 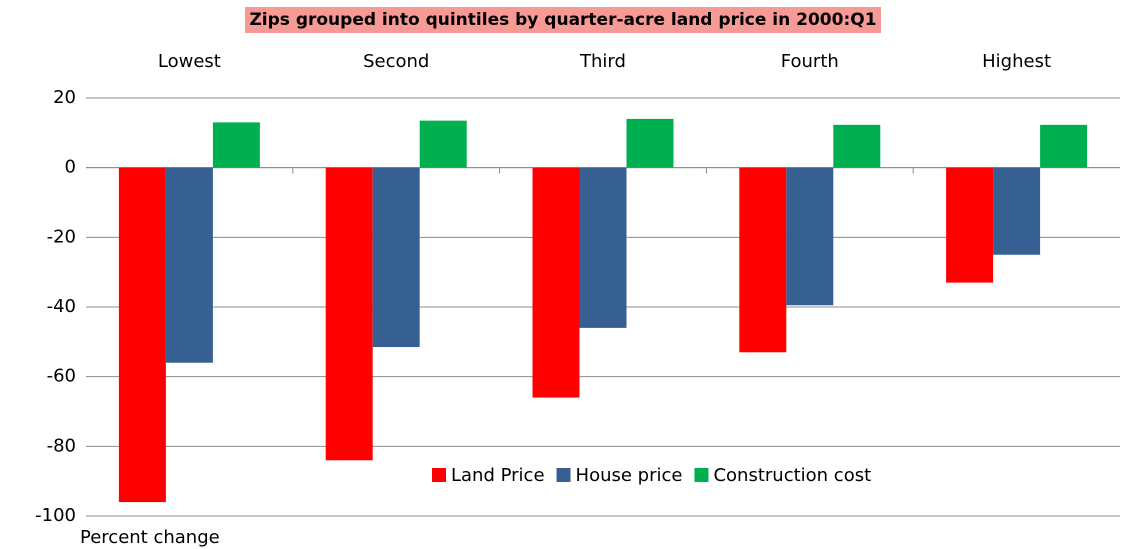 What do you see at coordinates (810, 61) in the screenshot?
I see `category-label: Fourth` at bounding box center [810, 61].